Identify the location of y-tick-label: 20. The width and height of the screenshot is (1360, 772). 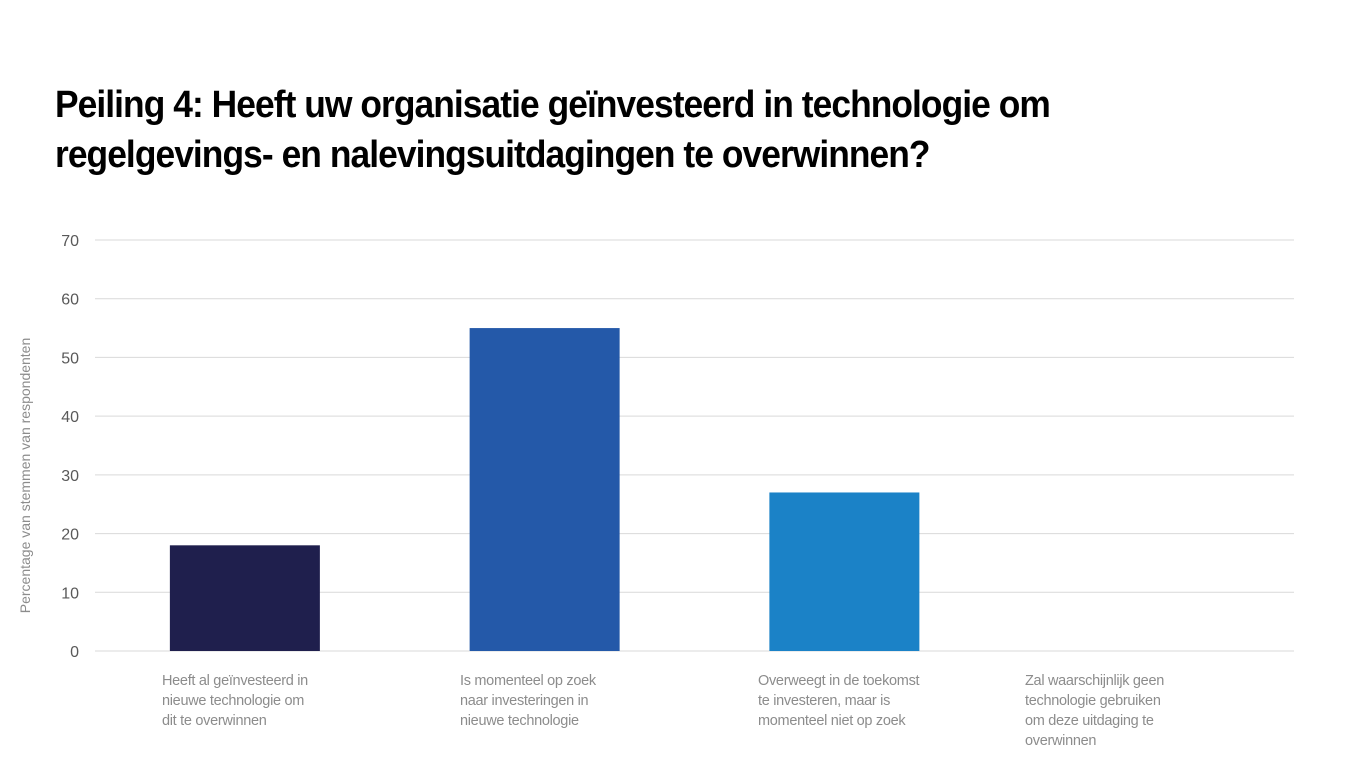
(70, 535).